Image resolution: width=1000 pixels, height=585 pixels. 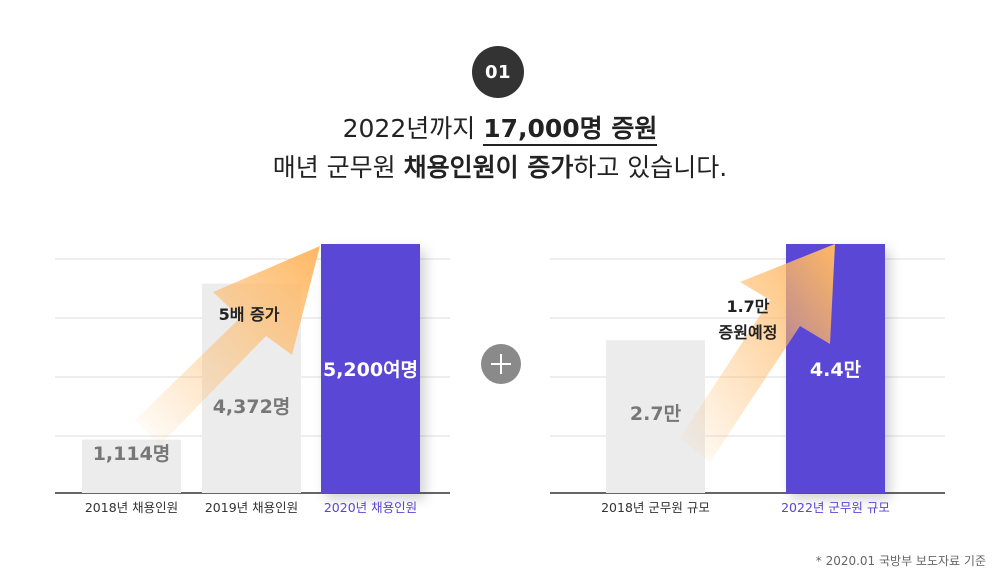 What do you see at coordinates (252, 407) in the screenshot?
I see `bar-data-label: 4,372명` at bounding box center [252, 407].